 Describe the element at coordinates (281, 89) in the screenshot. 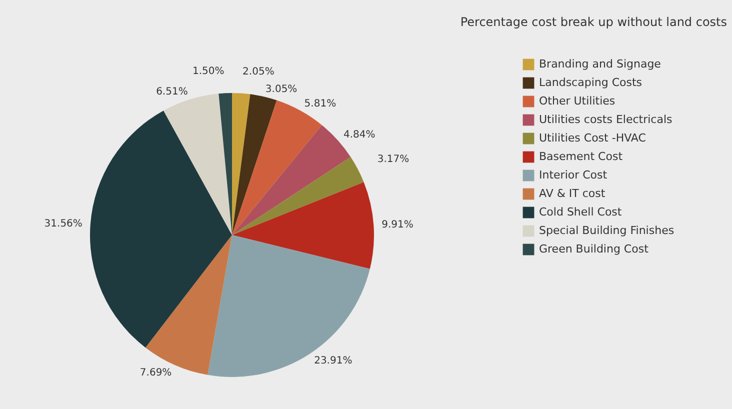

I see `data-label: 3.05%` at that location.